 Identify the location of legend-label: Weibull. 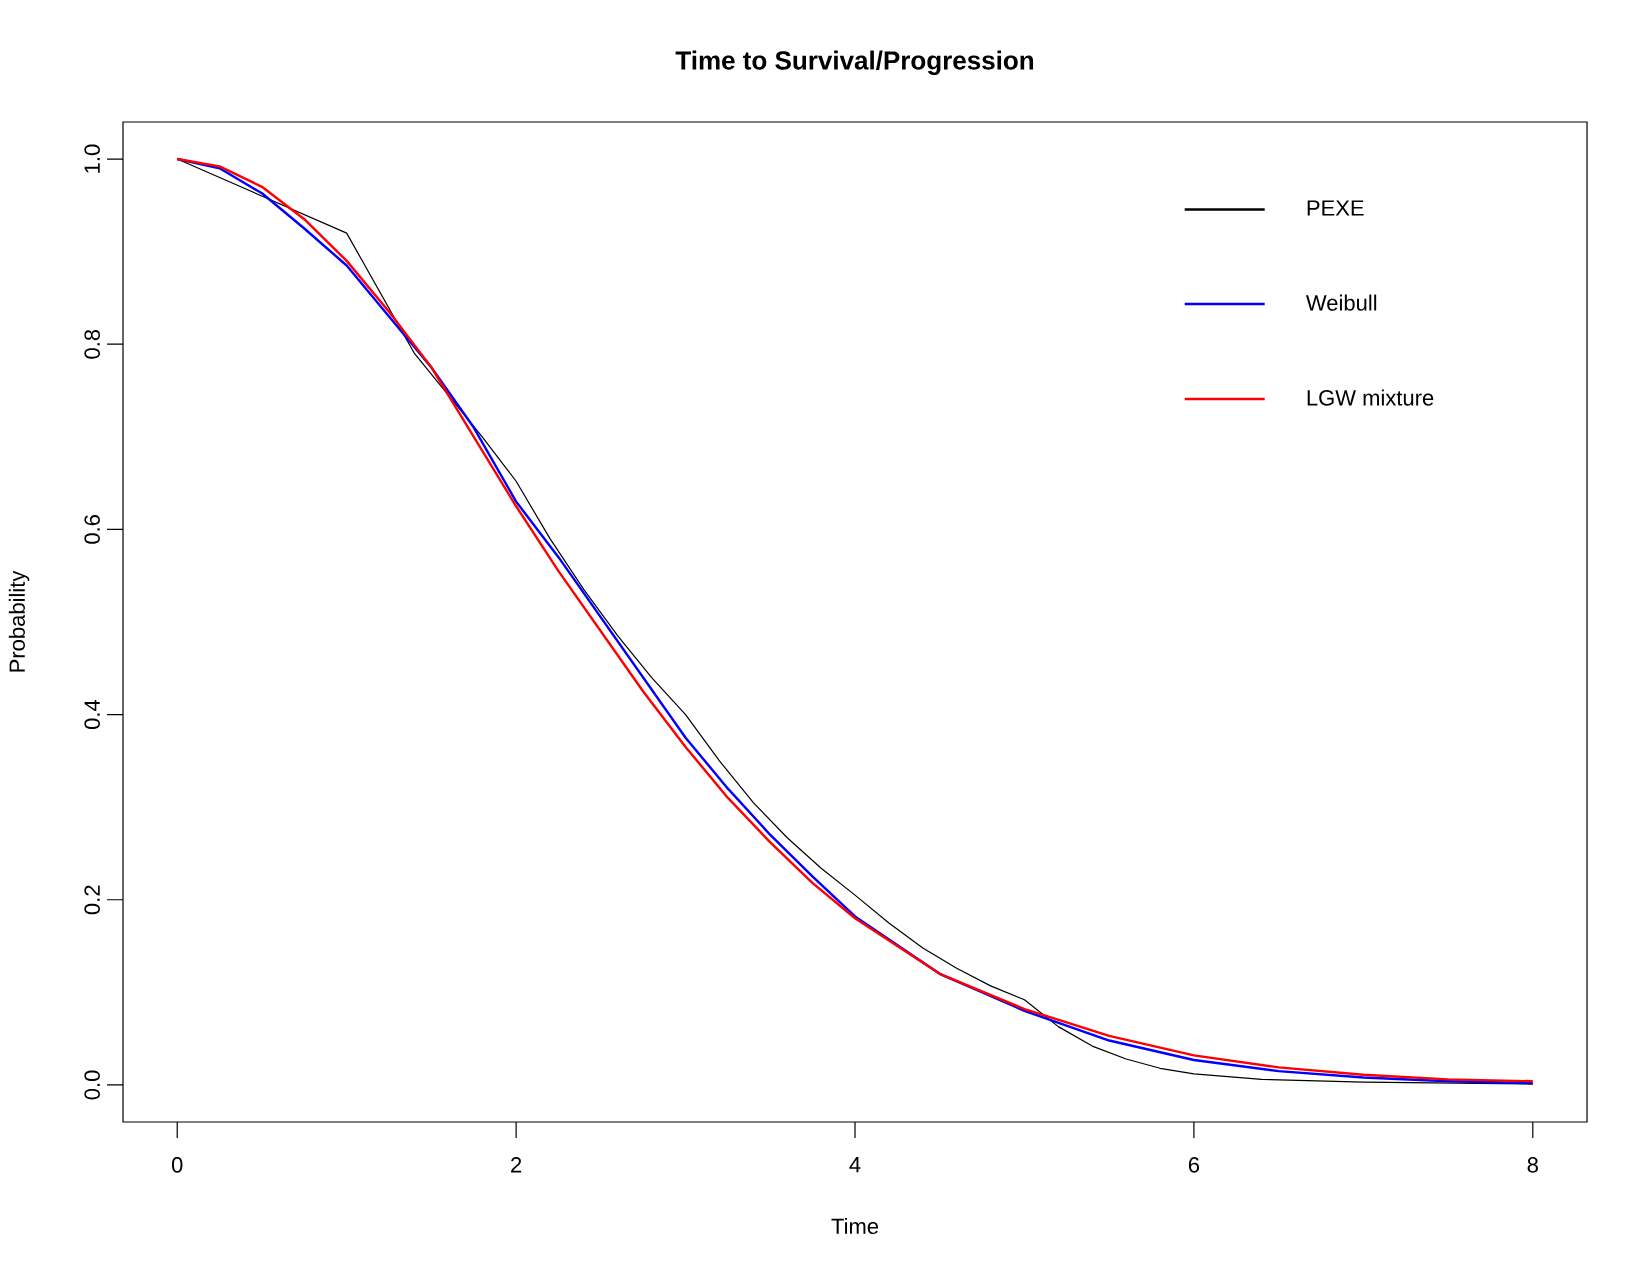
(1341, 302).